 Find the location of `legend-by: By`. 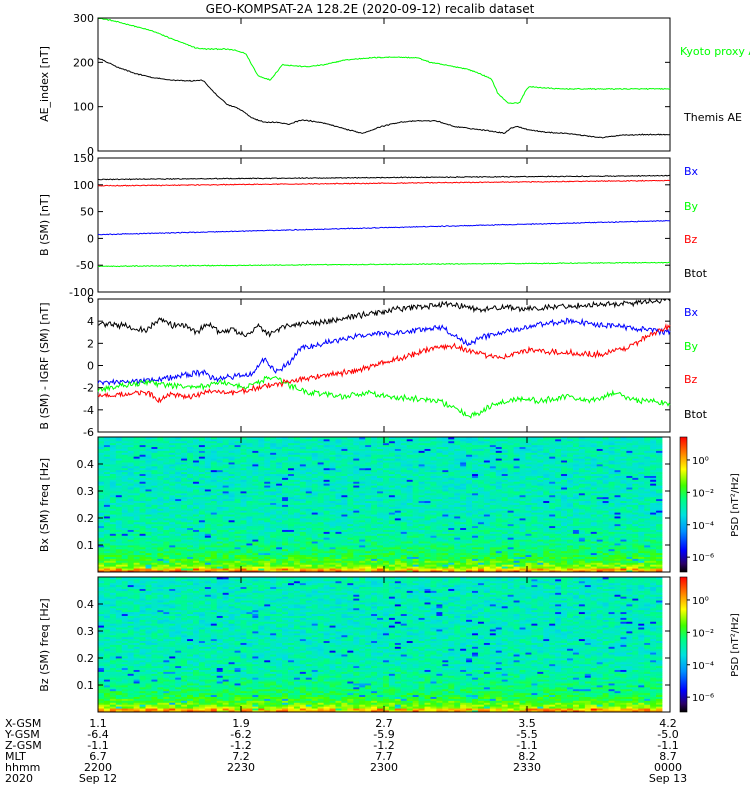

legend-by: By is located at coordinates (691, 206).